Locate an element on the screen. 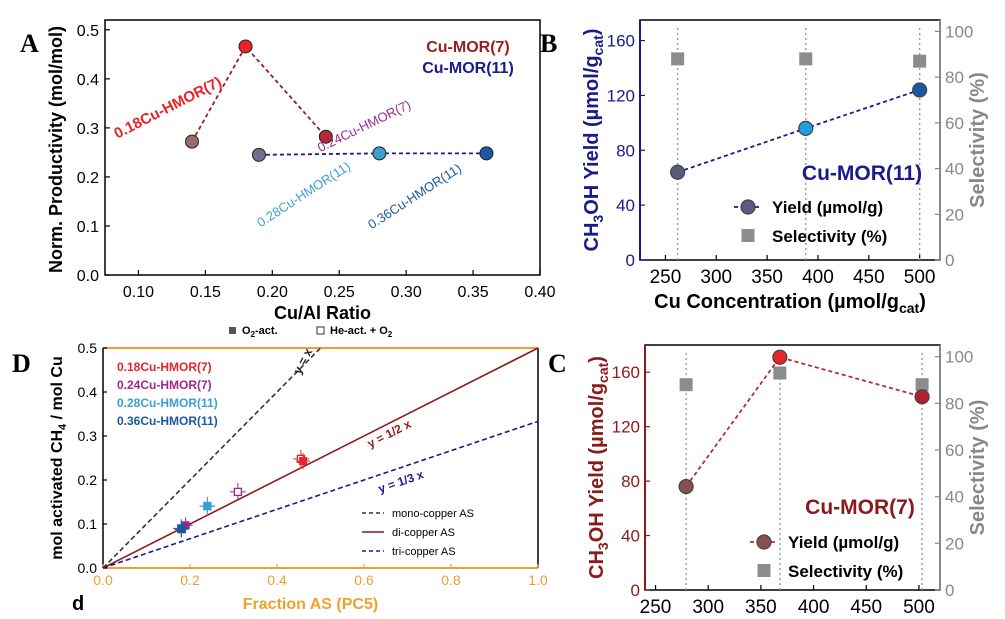 This screenshot has width=1005, height=619. y-right-tick-label: 80 is located at coordinates (954, 403).